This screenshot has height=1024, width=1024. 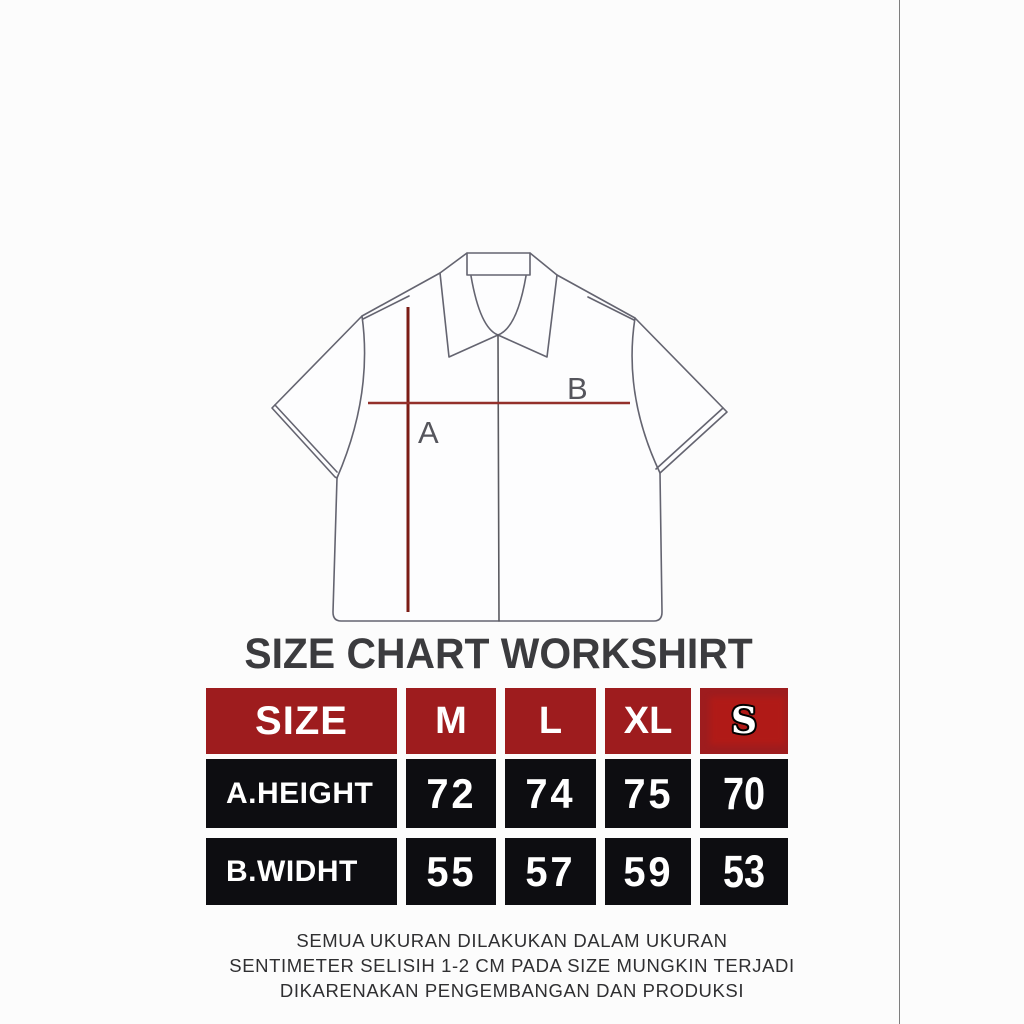 What do you see at coordinates (899, 512) in the screenshot?
I see `page-edge-line` at bounding box center [899, 512].